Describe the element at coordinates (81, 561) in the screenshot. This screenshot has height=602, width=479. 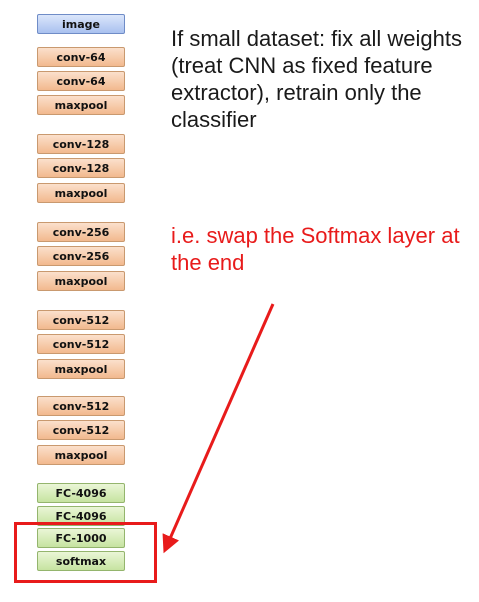
I see `layer-softmax: softmax` at that location.